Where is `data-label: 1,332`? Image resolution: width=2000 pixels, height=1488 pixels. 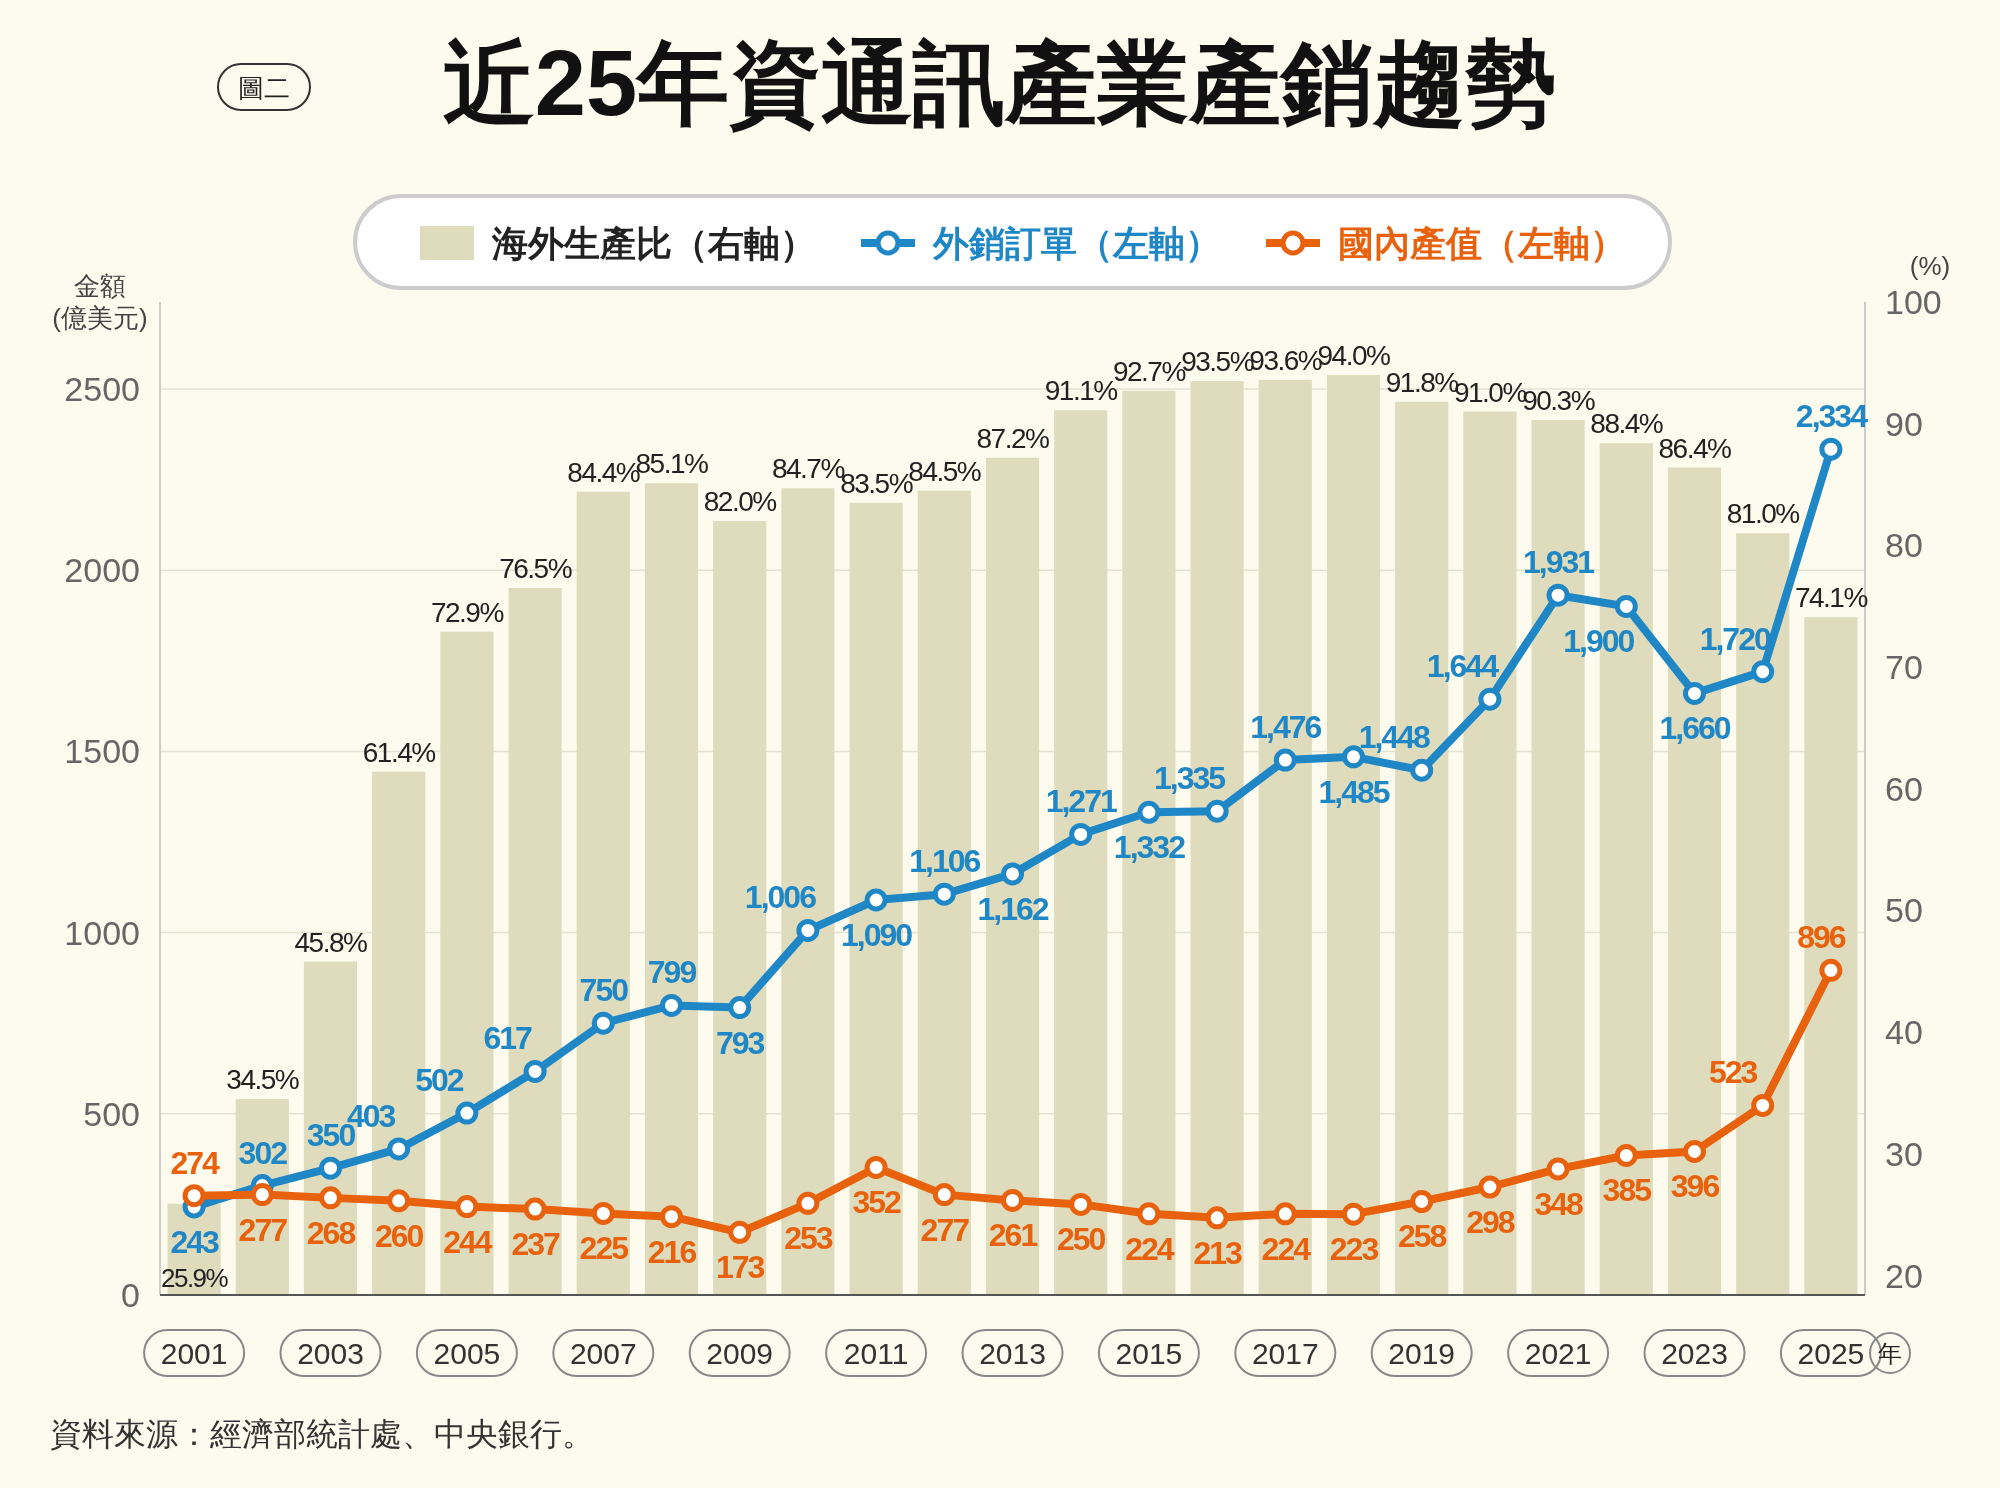
data-label: 1,332 is located at coordinates (1149, 847).